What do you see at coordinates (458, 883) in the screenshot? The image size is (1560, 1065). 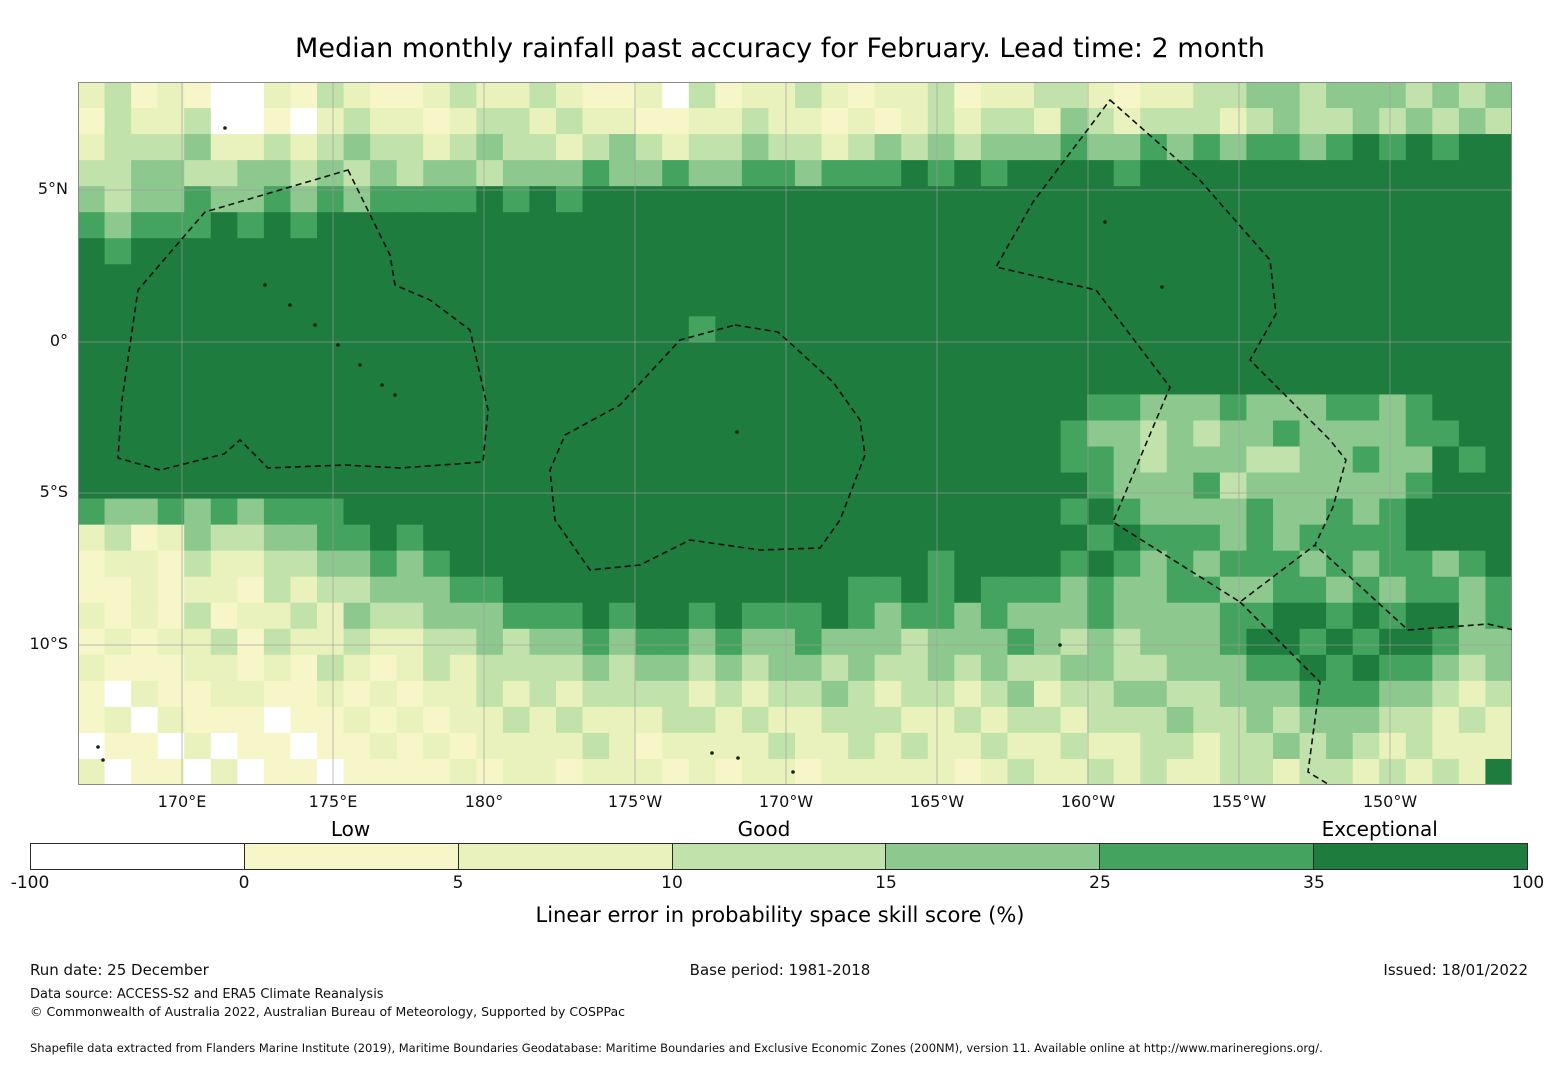 I see `colorbar-tick-label: 5` at bounding box center [458, 883].